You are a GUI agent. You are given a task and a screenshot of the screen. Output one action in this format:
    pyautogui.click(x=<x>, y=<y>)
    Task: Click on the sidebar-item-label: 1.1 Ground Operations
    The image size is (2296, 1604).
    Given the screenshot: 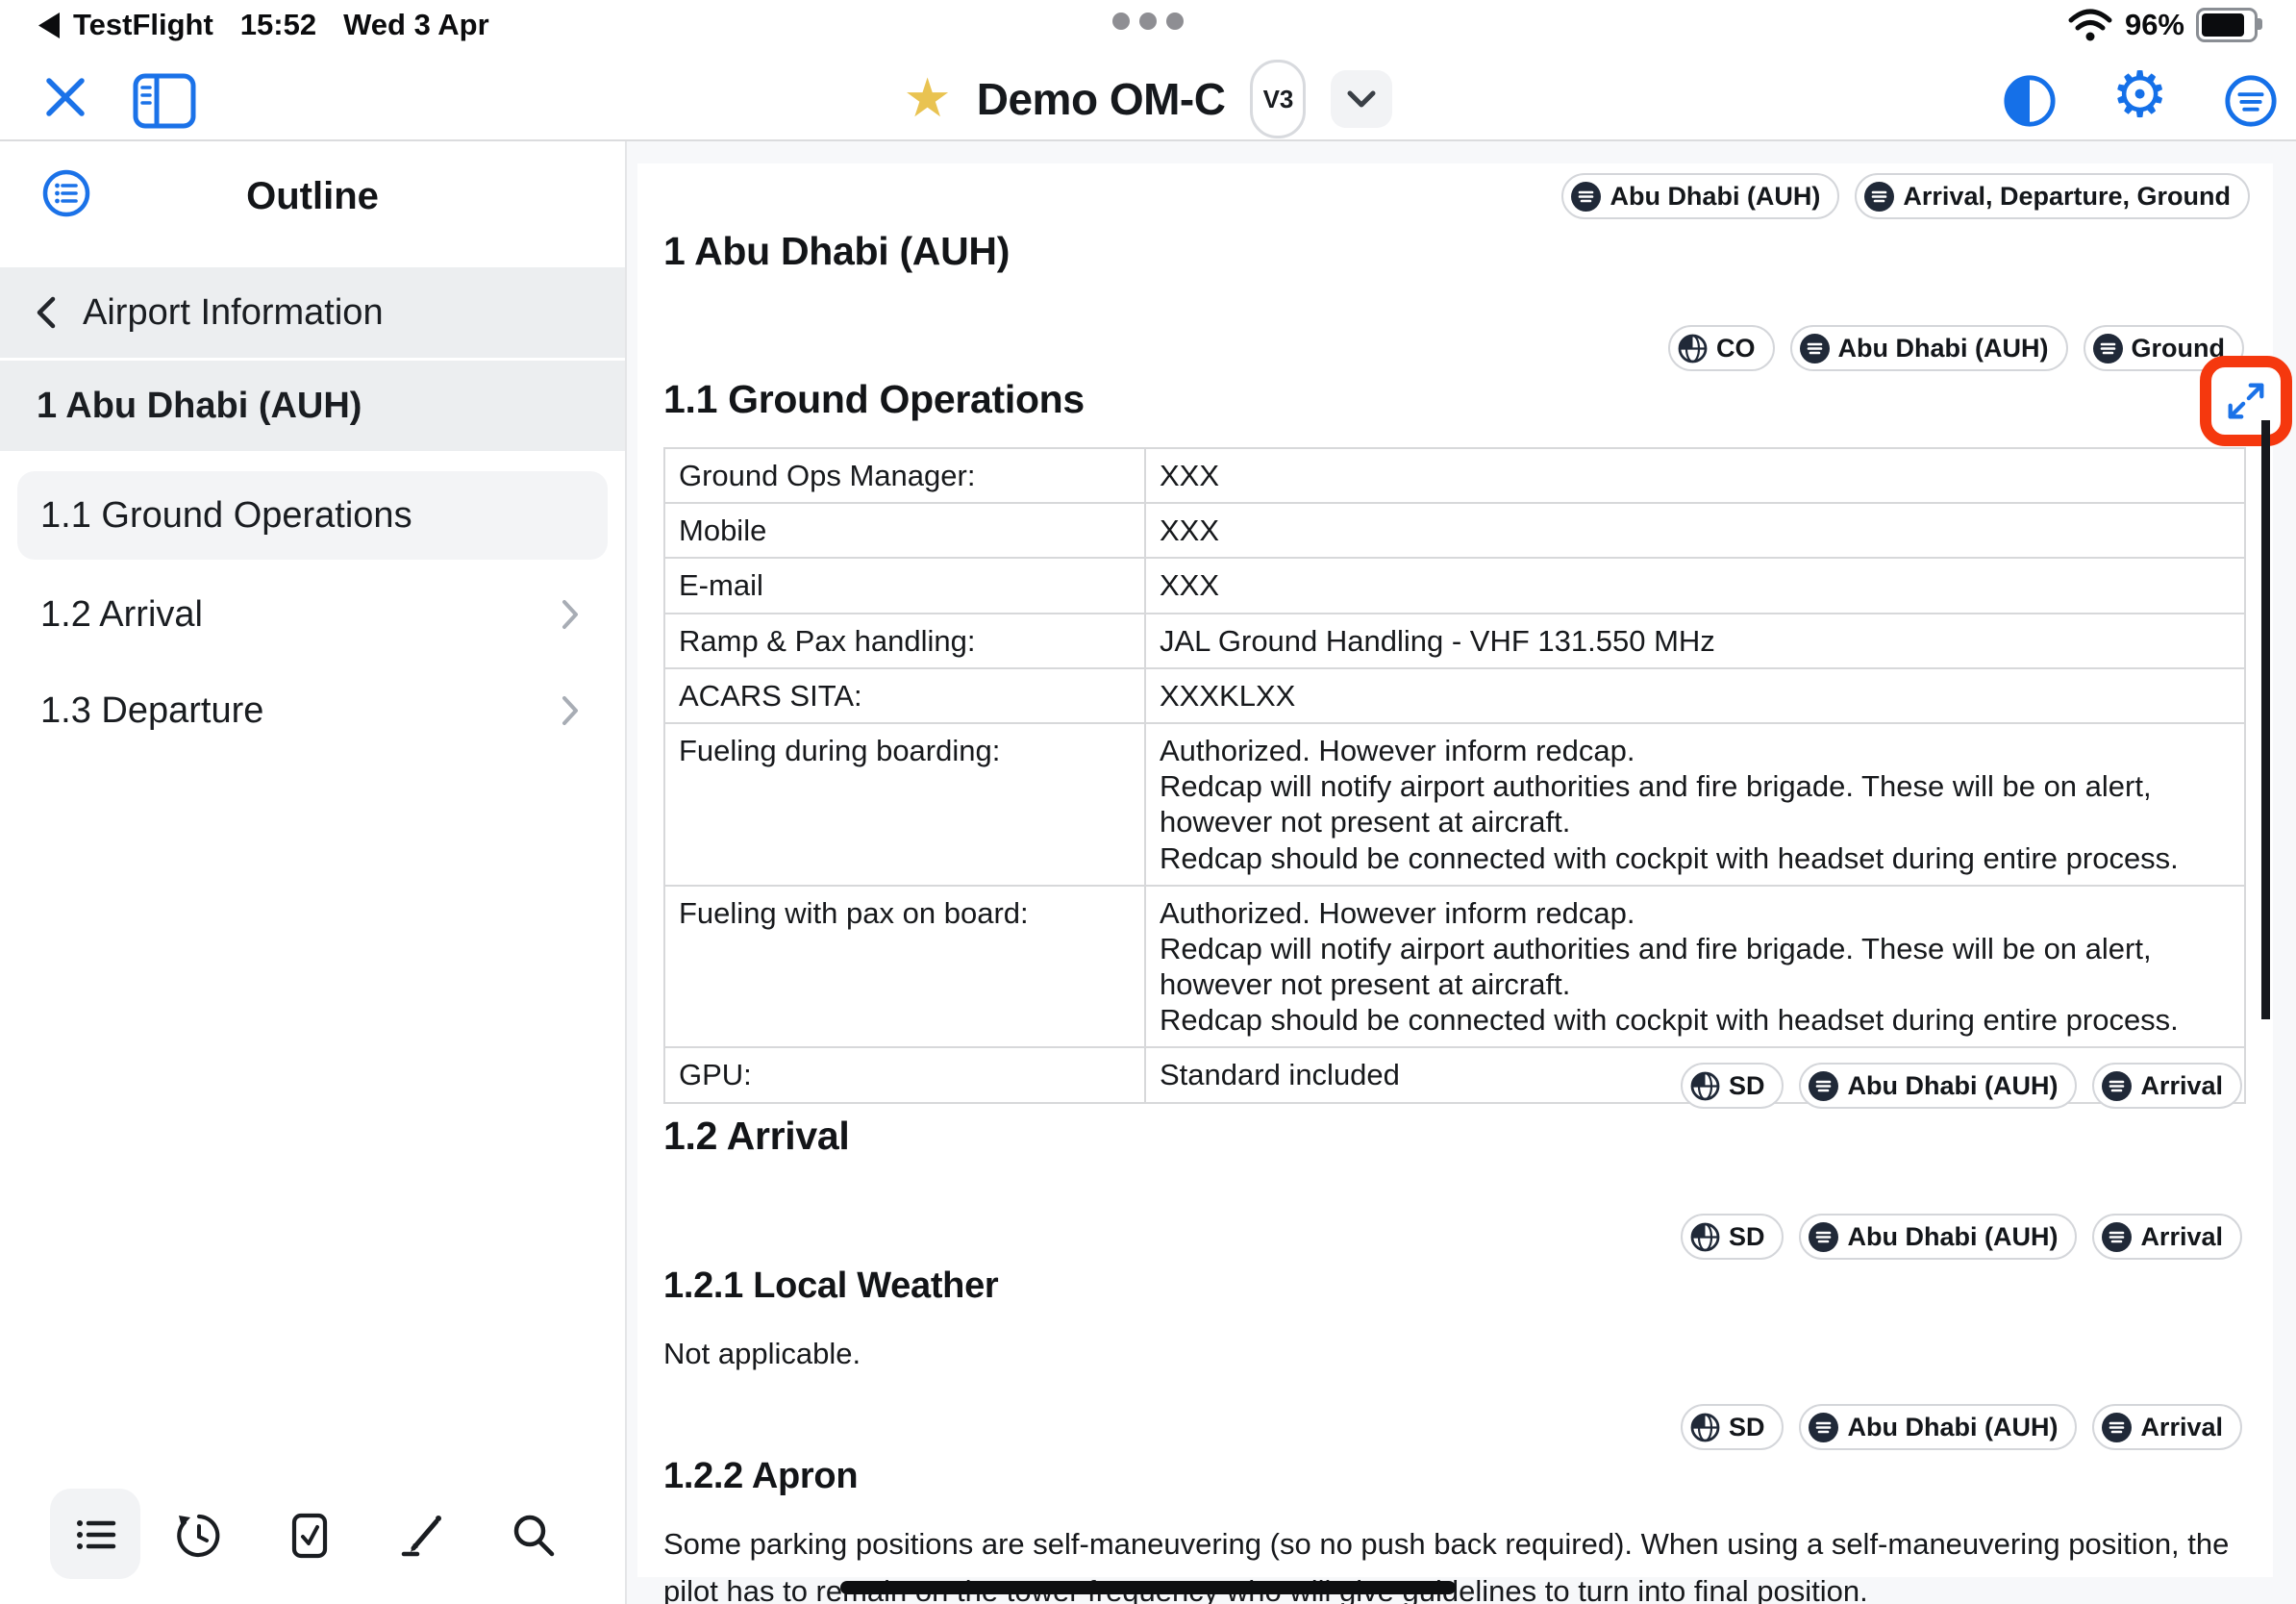 What is the action you would take?
    pyautogui.click(x=226, y=515)
    